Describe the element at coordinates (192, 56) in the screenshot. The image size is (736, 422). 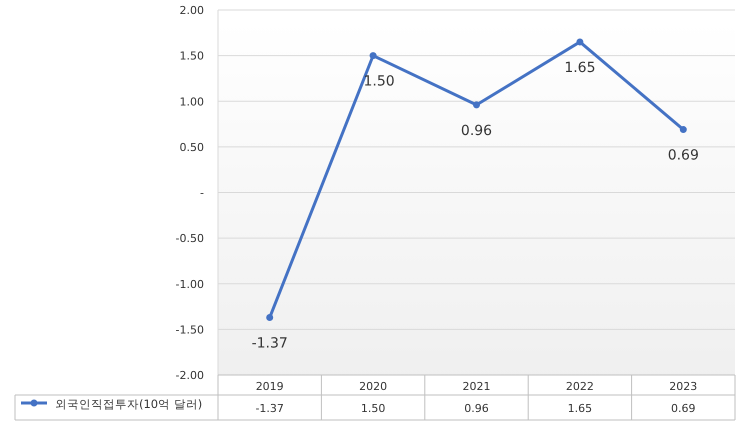
I see `y-tick-label: 1.50` at that location.